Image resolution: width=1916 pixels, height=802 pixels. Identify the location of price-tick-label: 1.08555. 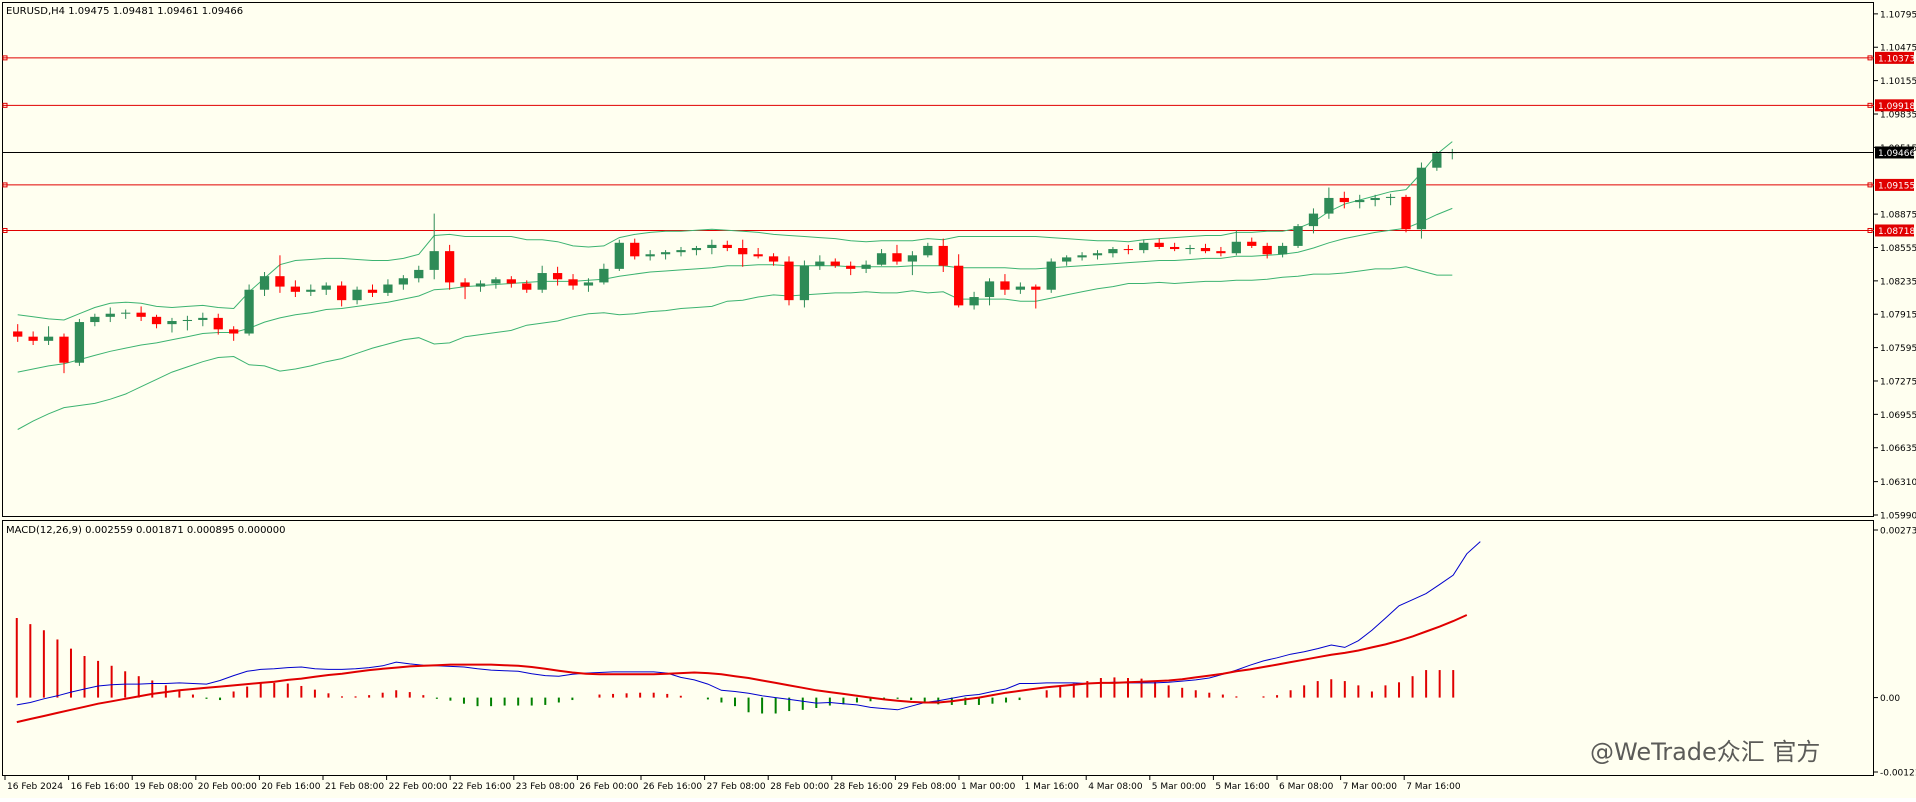
(1898, 249).